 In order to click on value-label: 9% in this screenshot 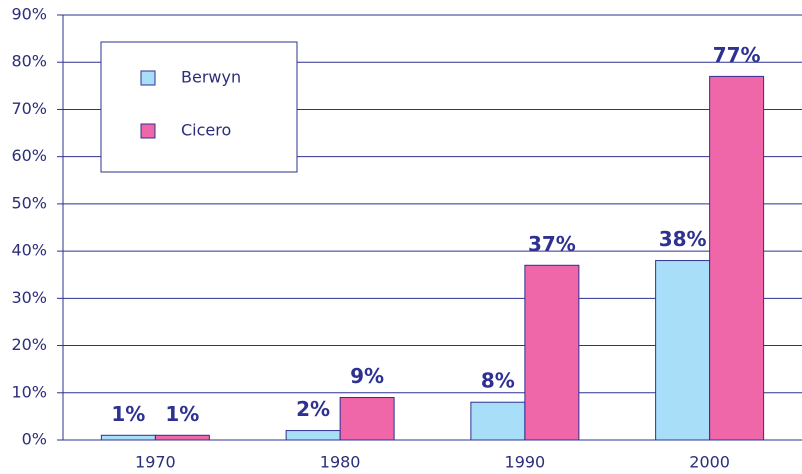, I will do `click(367, 376)`.